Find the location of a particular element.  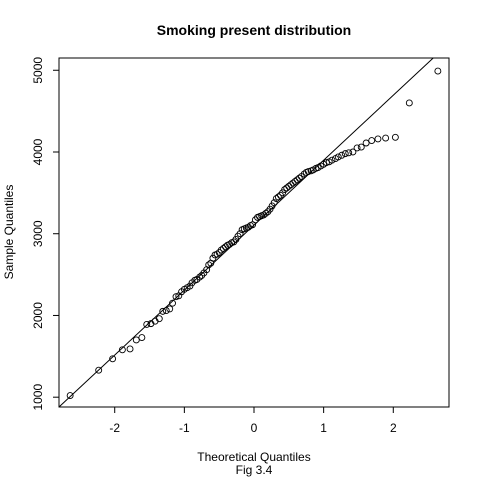

y-tick-label: 5000 is located at coordinates (38, 70).